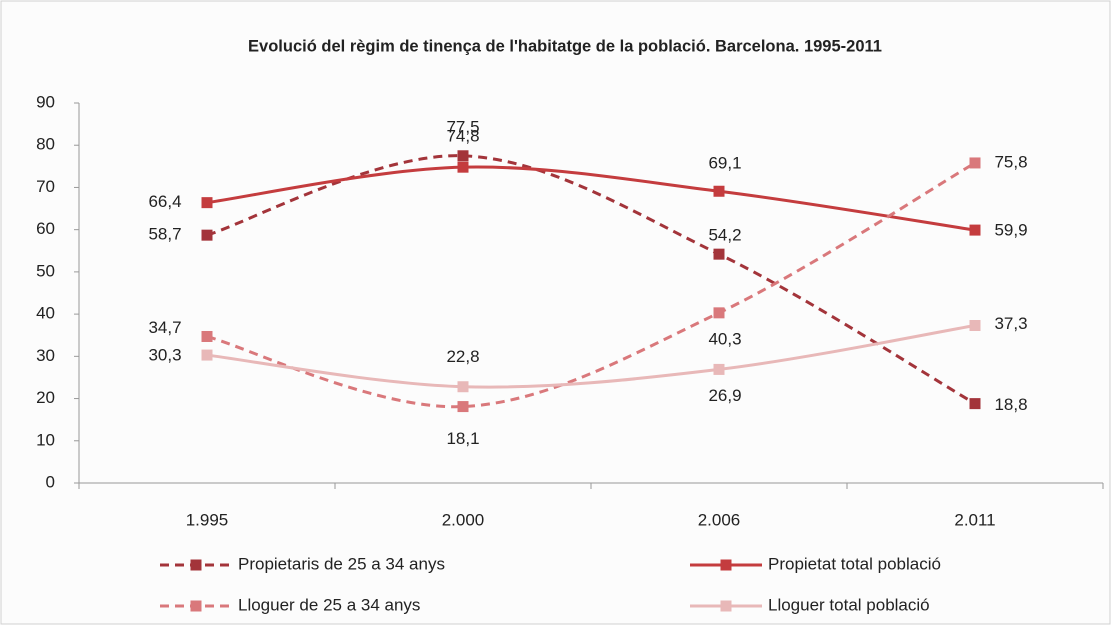 The height and width of the screenshot is (625, 1111). What do you see at coordinates (719, 519) in the screenshot?
I see `x-tick-label: 2.006` at bounding box center [719, 519].